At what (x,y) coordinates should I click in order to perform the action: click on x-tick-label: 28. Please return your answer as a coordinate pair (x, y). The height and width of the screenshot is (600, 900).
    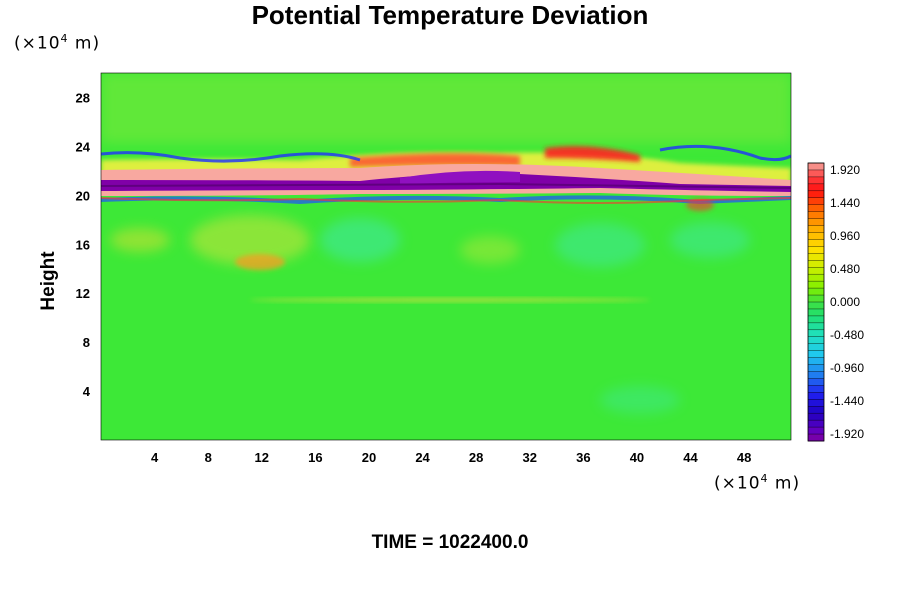
    Looking at the image, I should click on (476, 457).